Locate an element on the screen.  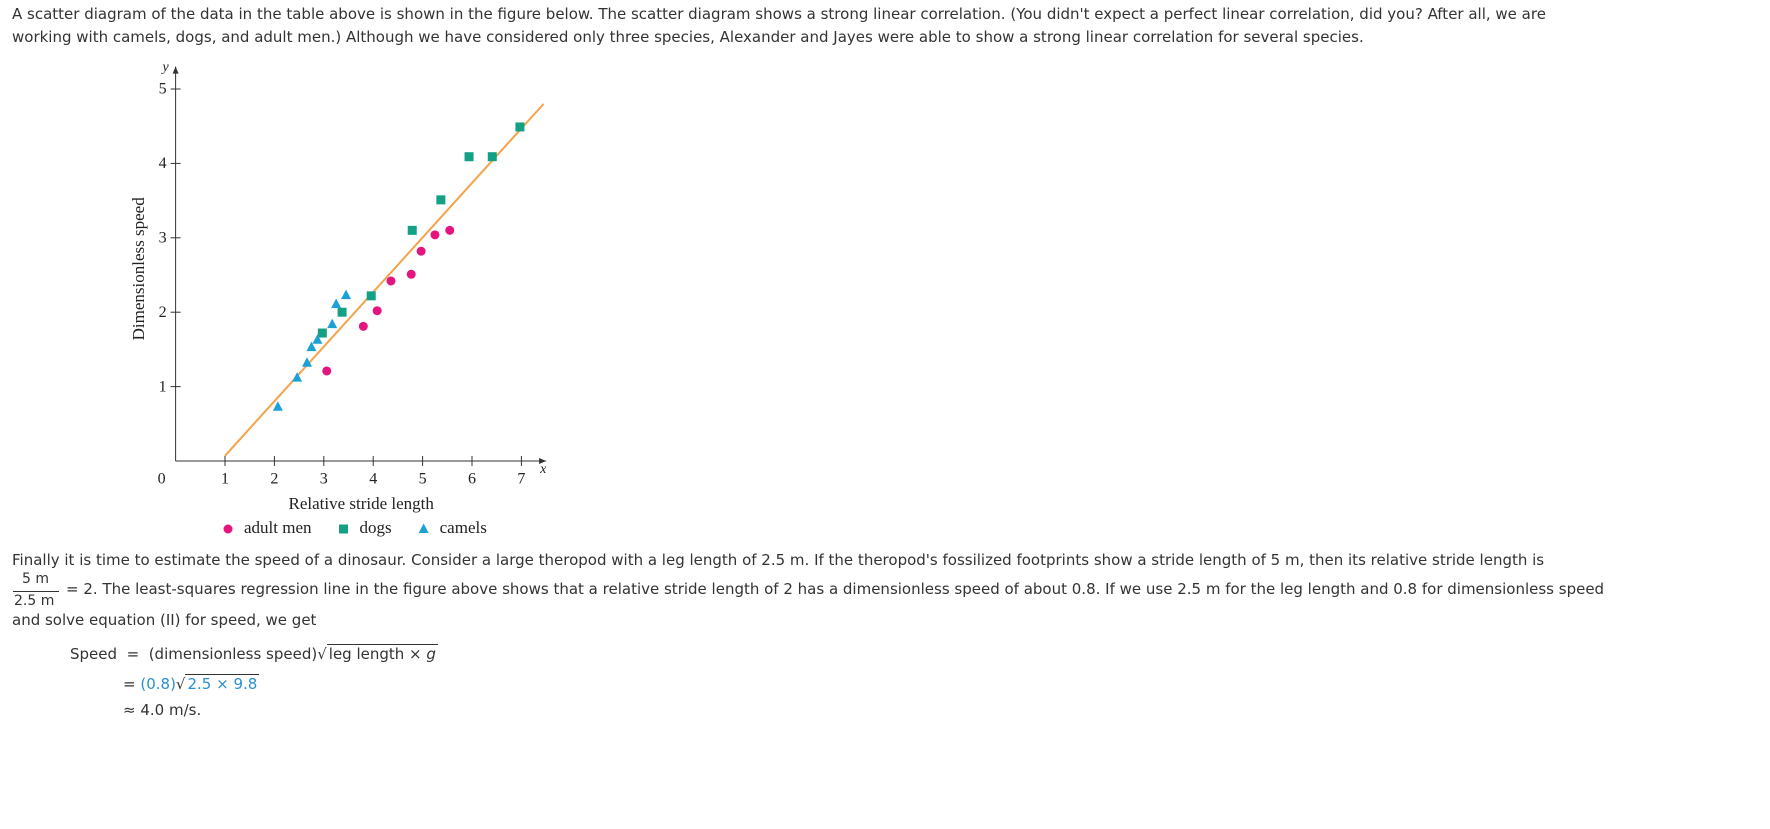
text: 2.5 × 9.8 is located at coordinates (222, 683).